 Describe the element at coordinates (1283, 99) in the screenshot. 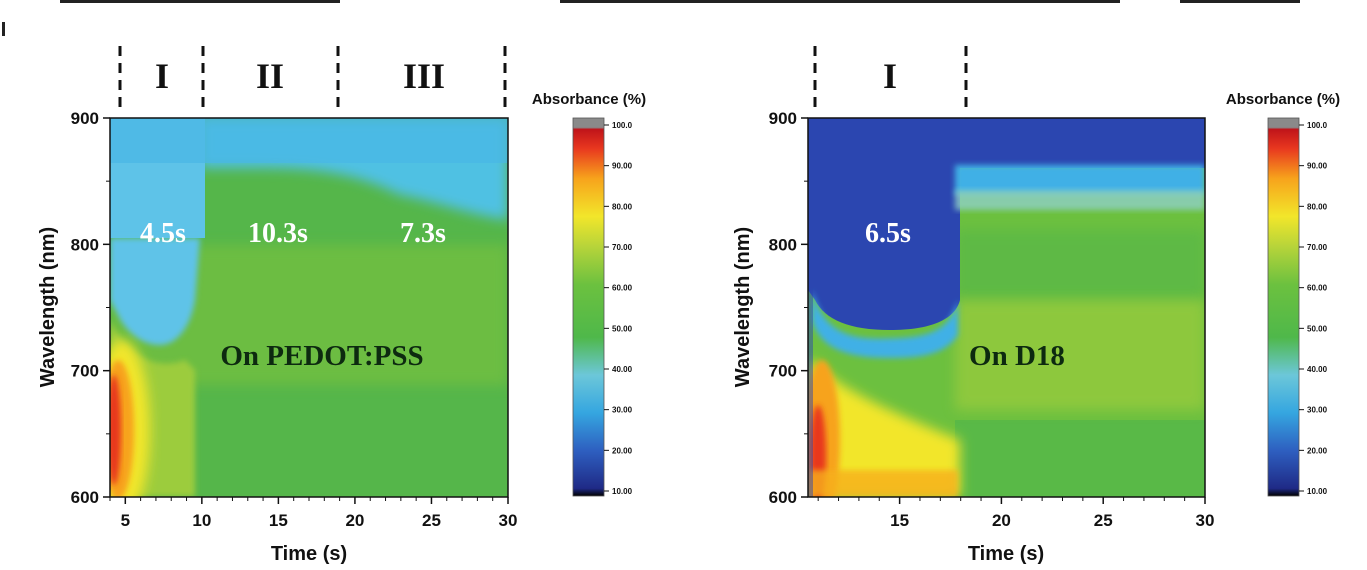

I see `colorbar-title-right: Absorbance (%)` at that location.